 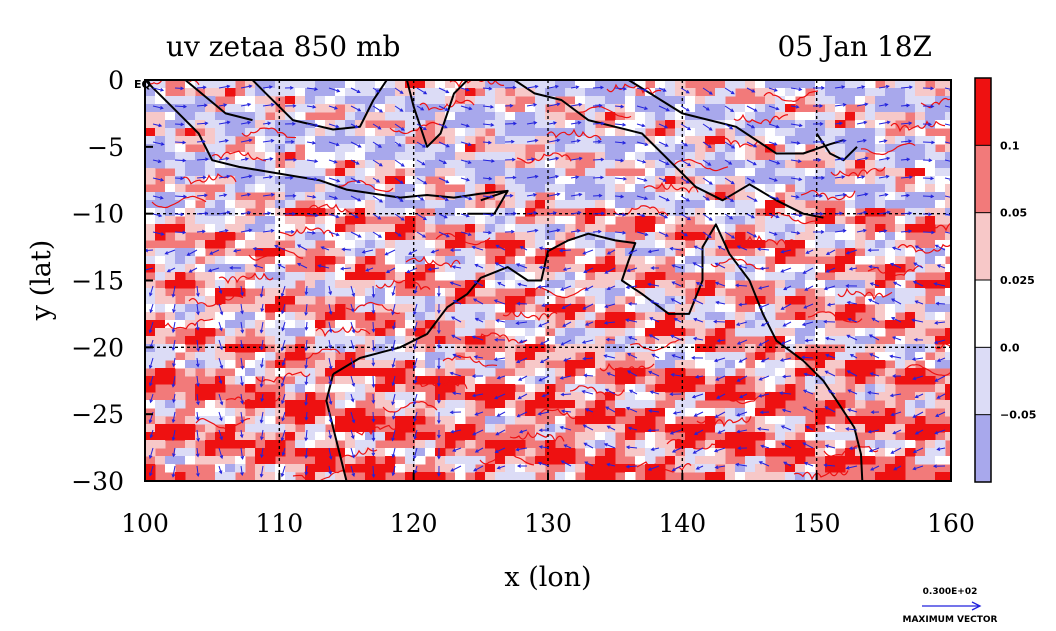 I want to click on colorbar-segment, so click(x=983, y=381).